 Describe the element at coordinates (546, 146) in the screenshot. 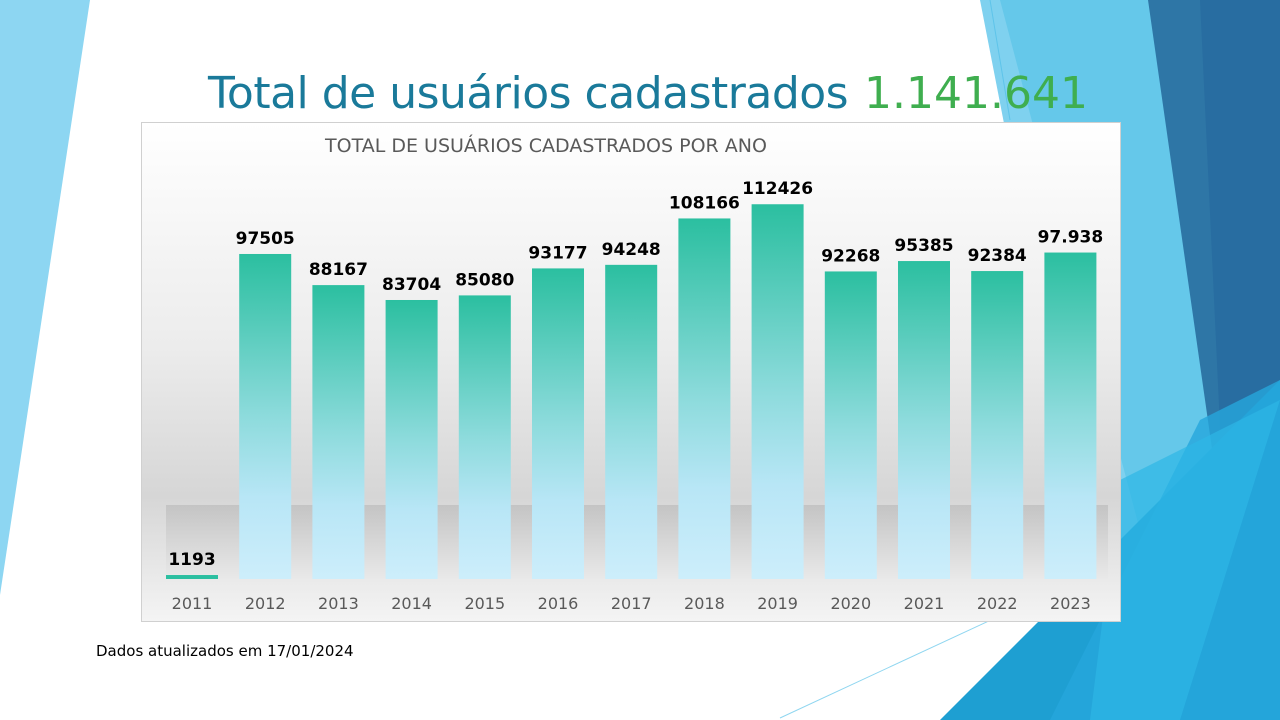

I see `chart-title: TOTAL DE USUÁRIOS CADASTRADOS POR ANO` at that location.